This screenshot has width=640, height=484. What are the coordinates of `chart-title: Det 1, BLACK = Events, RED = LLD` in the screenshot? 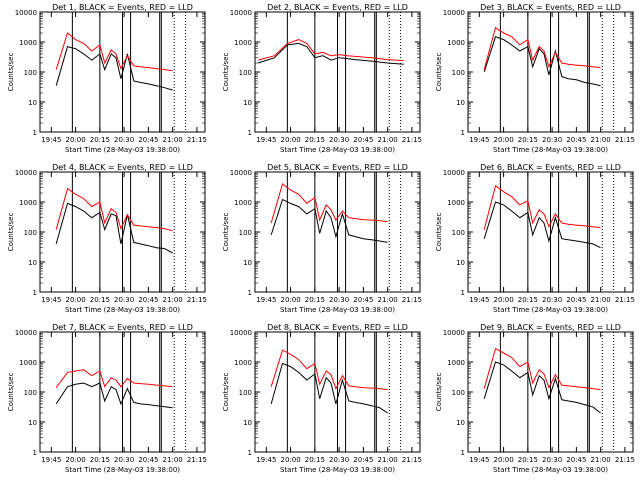 It's located at (122, 7).